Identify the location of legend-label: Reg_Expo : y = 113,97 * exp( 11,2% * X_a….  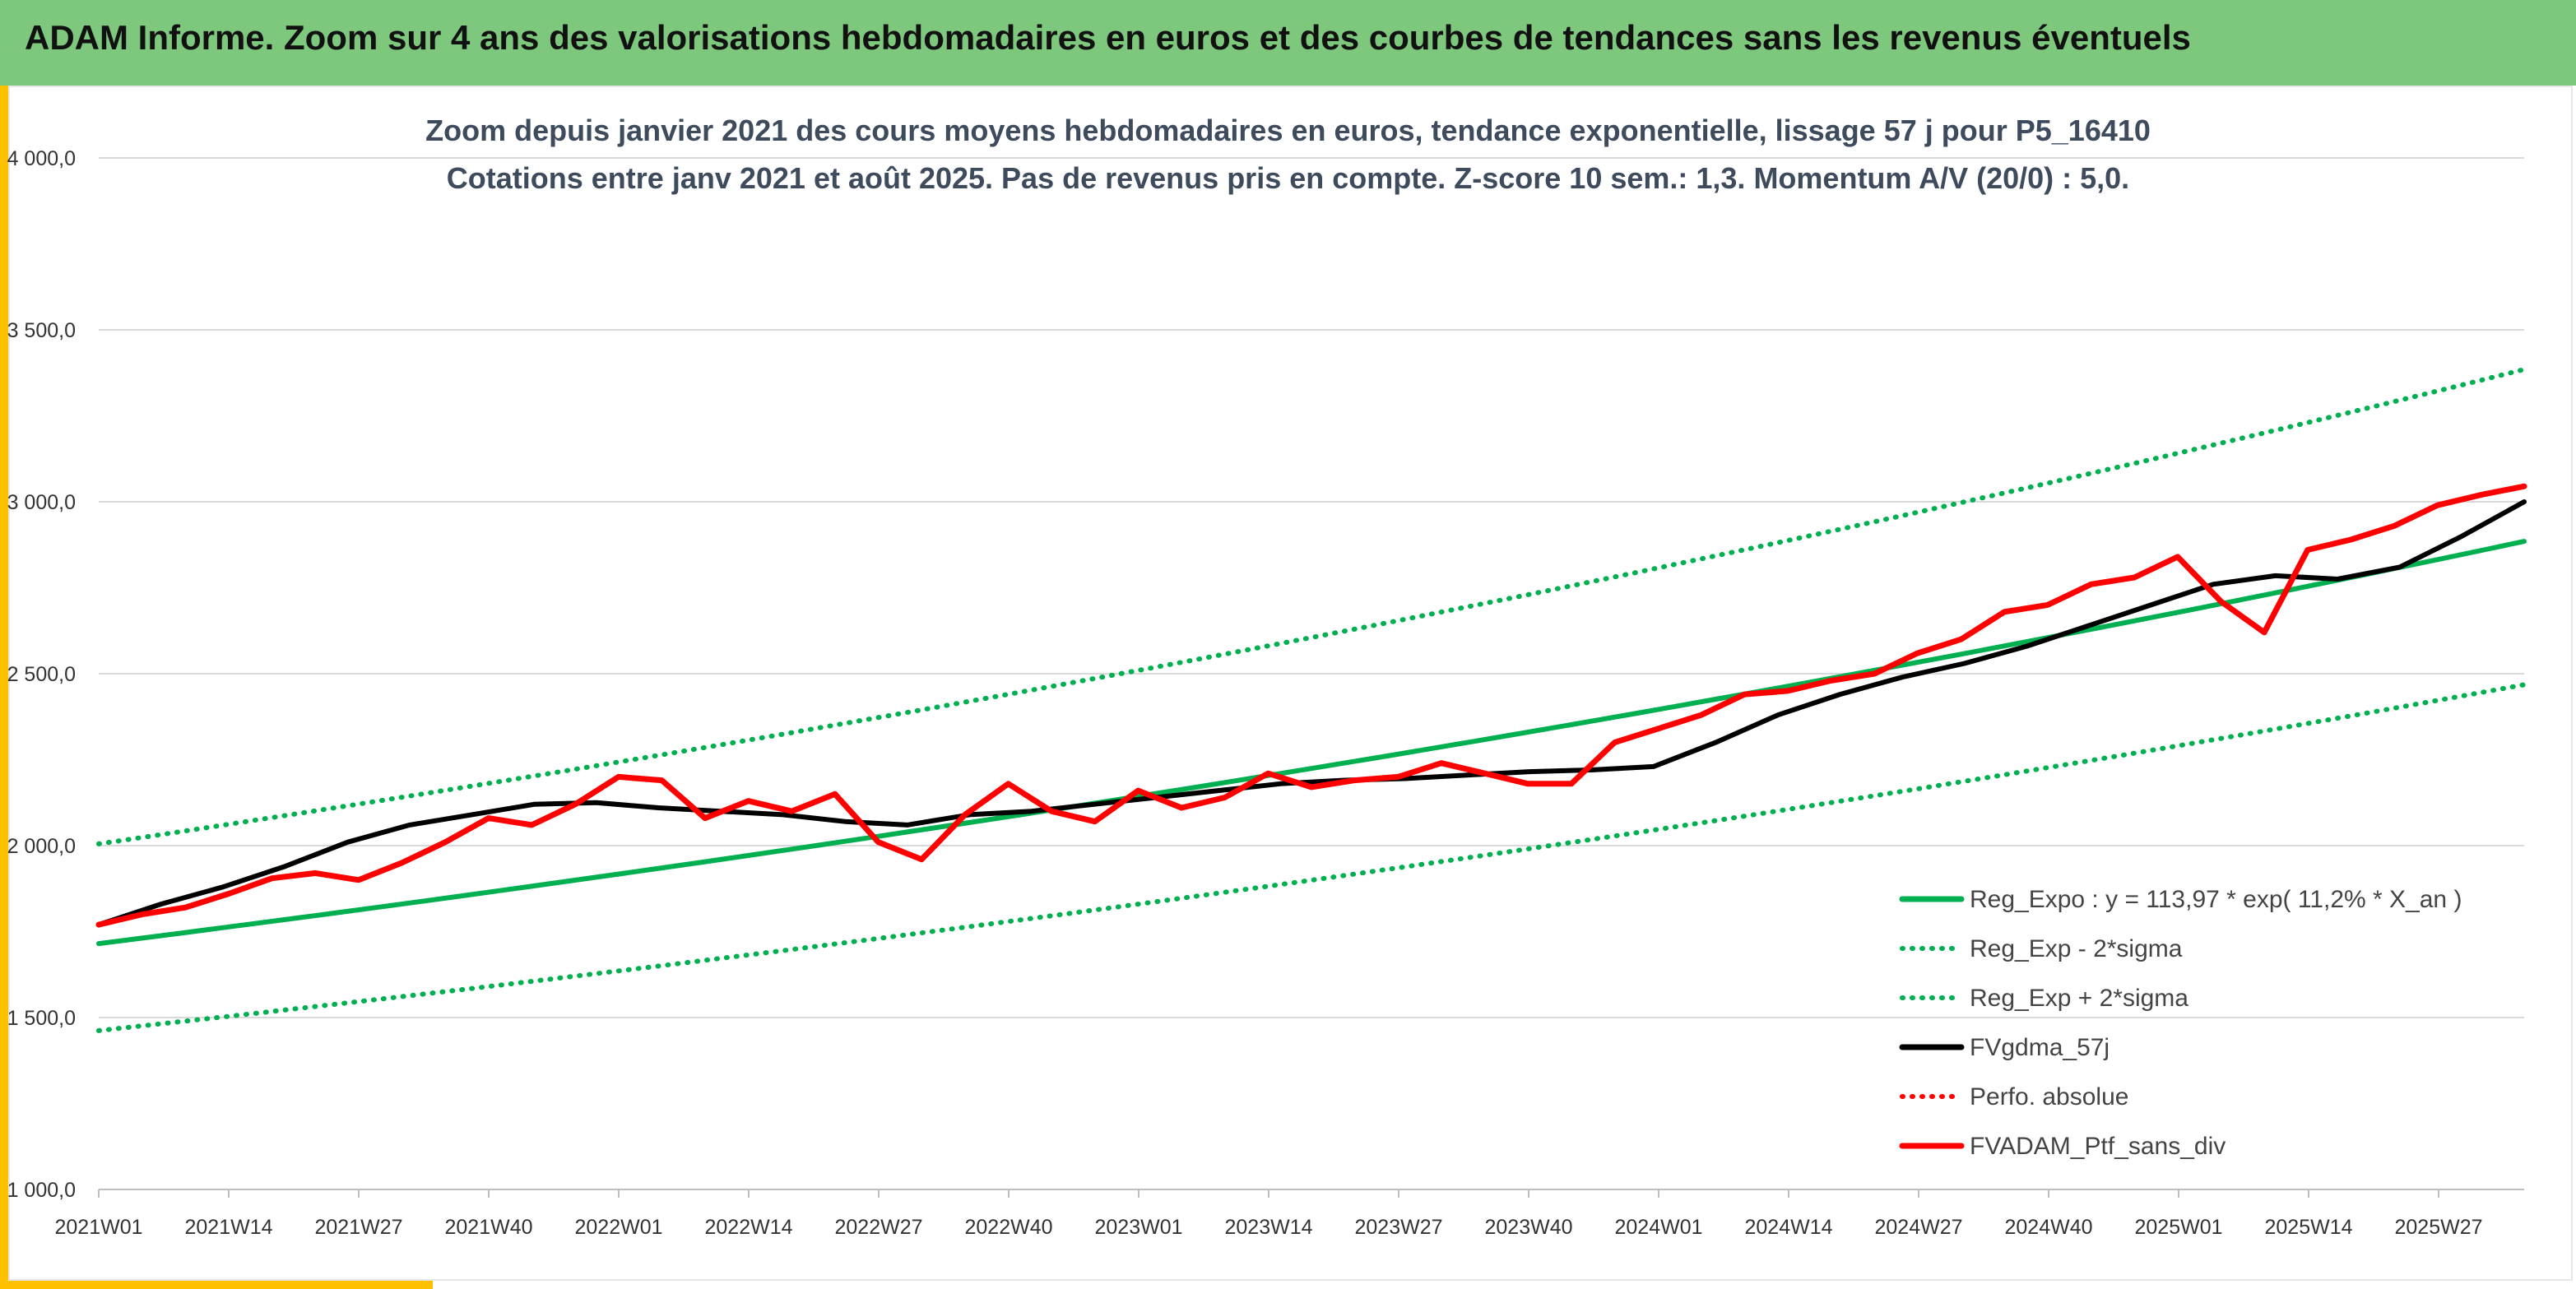
(2216, 899).